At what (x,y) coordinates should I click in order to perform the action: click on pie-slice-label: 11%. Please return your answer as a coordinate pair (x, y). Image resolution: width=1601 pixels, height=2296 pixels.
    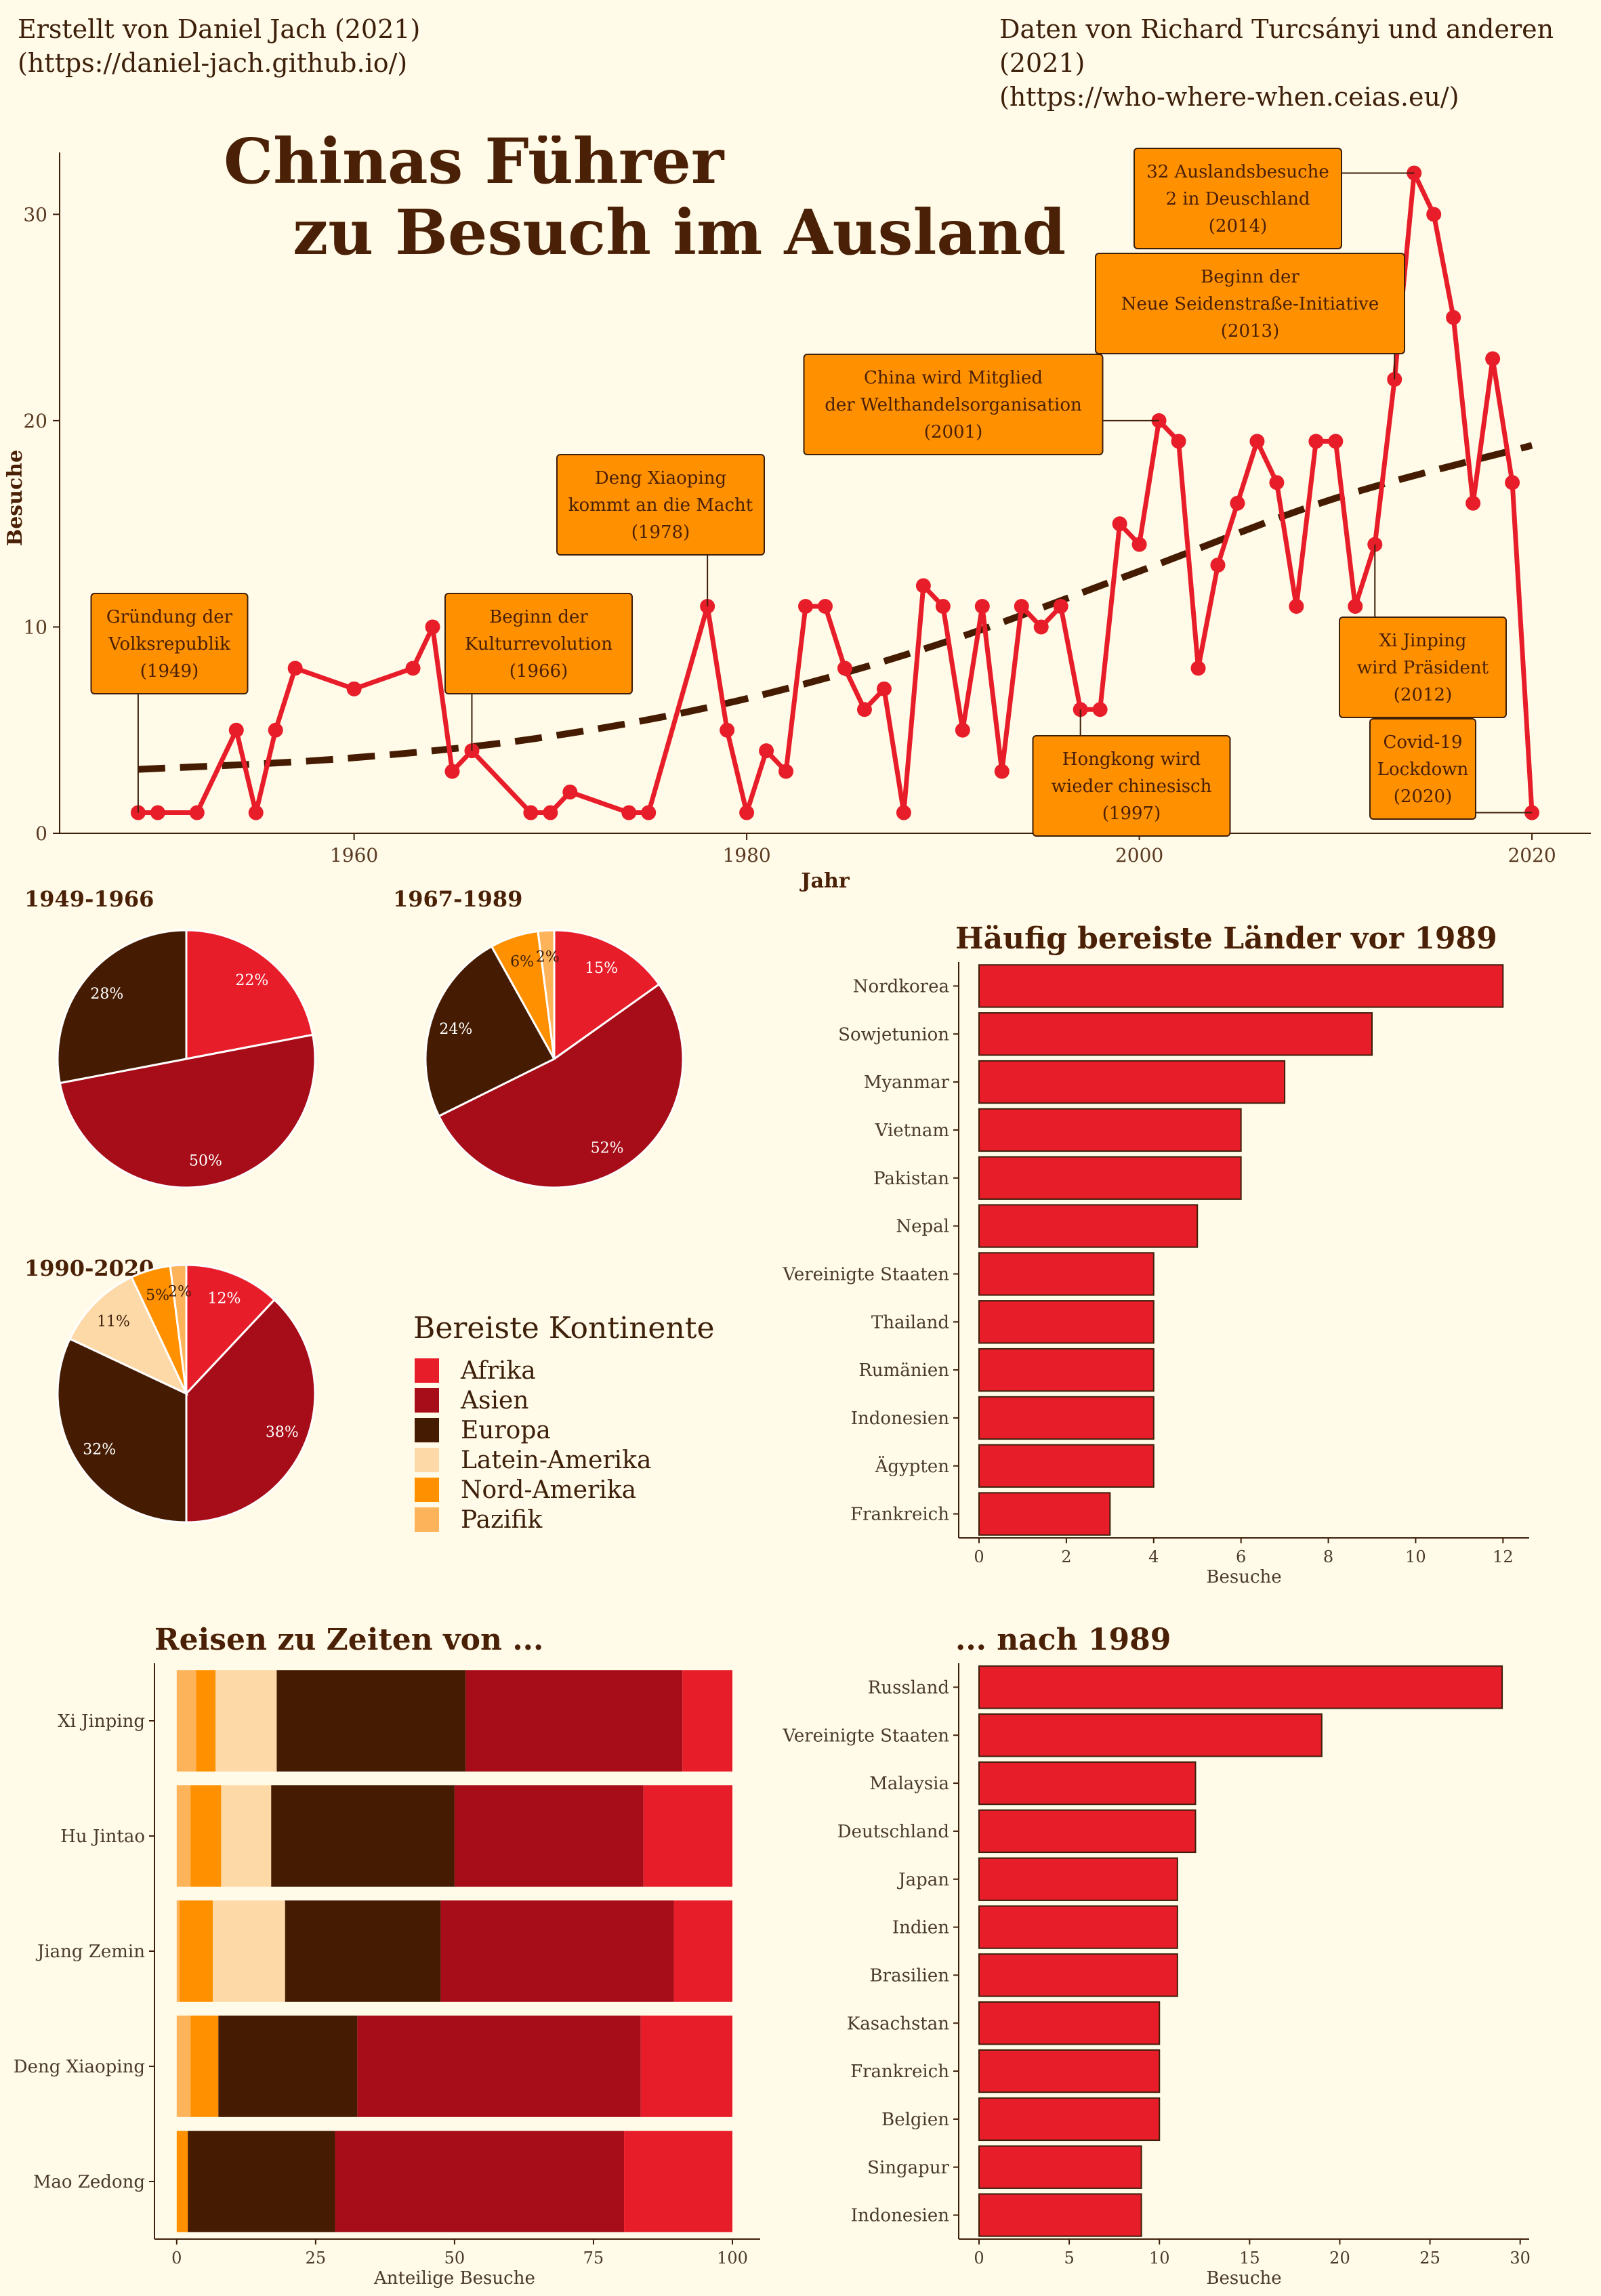
    Looking at the image, I should click on (113, 1322).